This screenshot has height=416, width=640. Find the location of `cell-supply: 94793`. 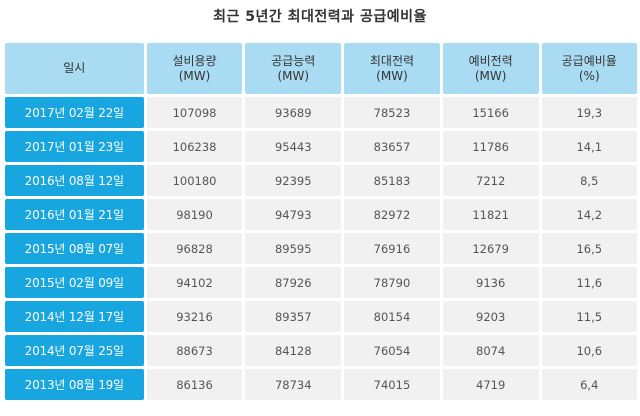

cell-supply: 94793 is located at coordinates (293, 214).